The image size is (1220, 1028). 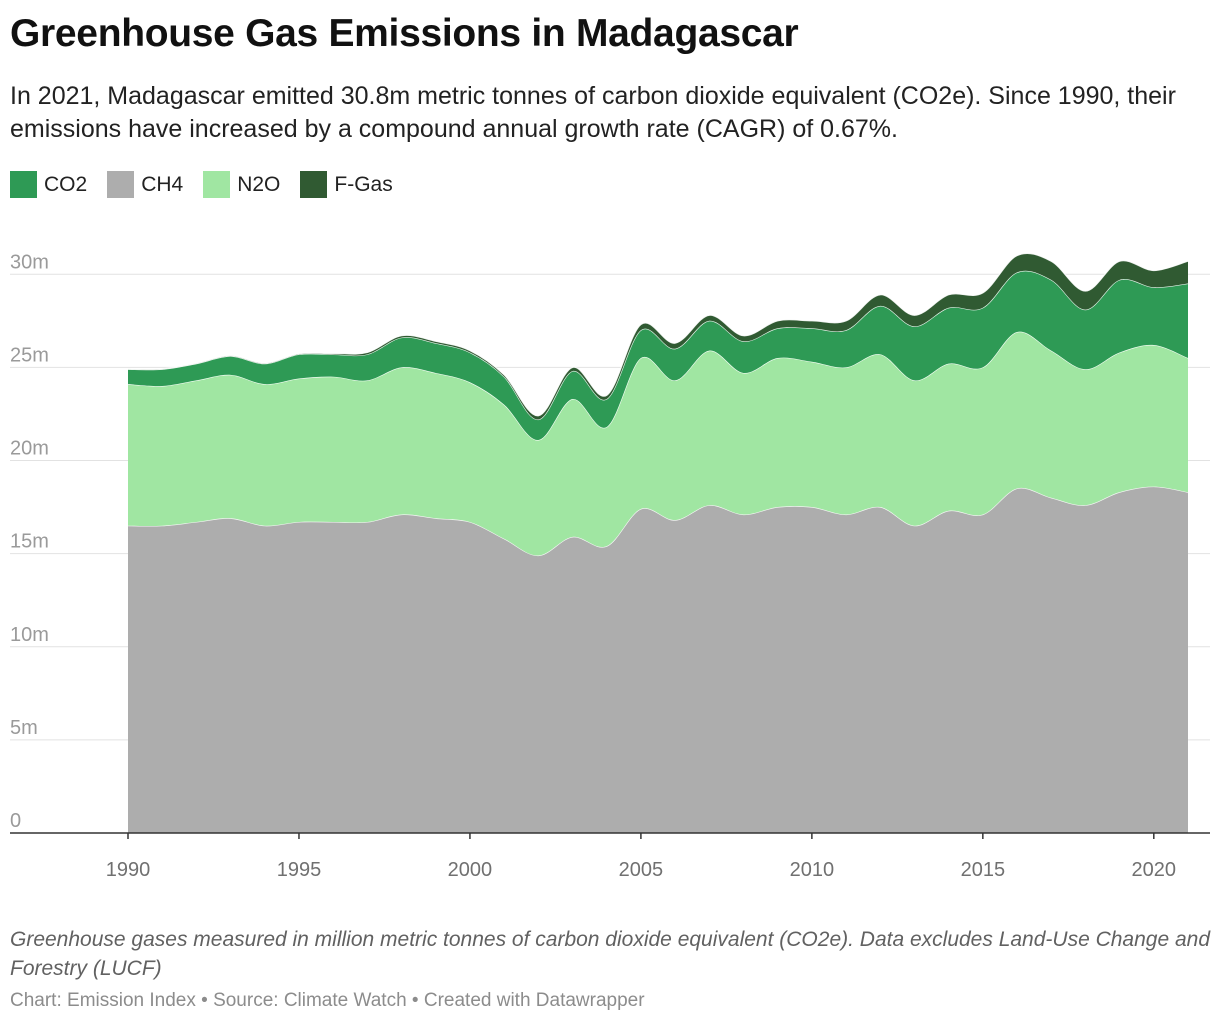 I want to click on y-tick-label: 30m, so click(x=29, y=262).